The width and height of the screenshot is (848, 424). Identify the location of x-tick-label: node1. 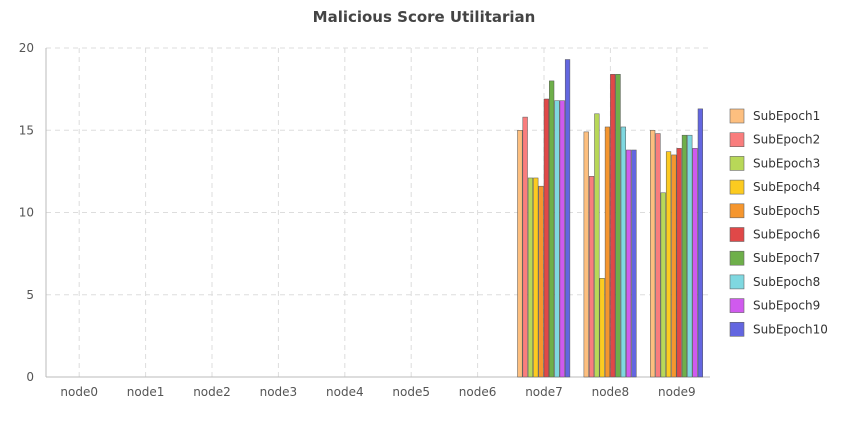
(146, 392).